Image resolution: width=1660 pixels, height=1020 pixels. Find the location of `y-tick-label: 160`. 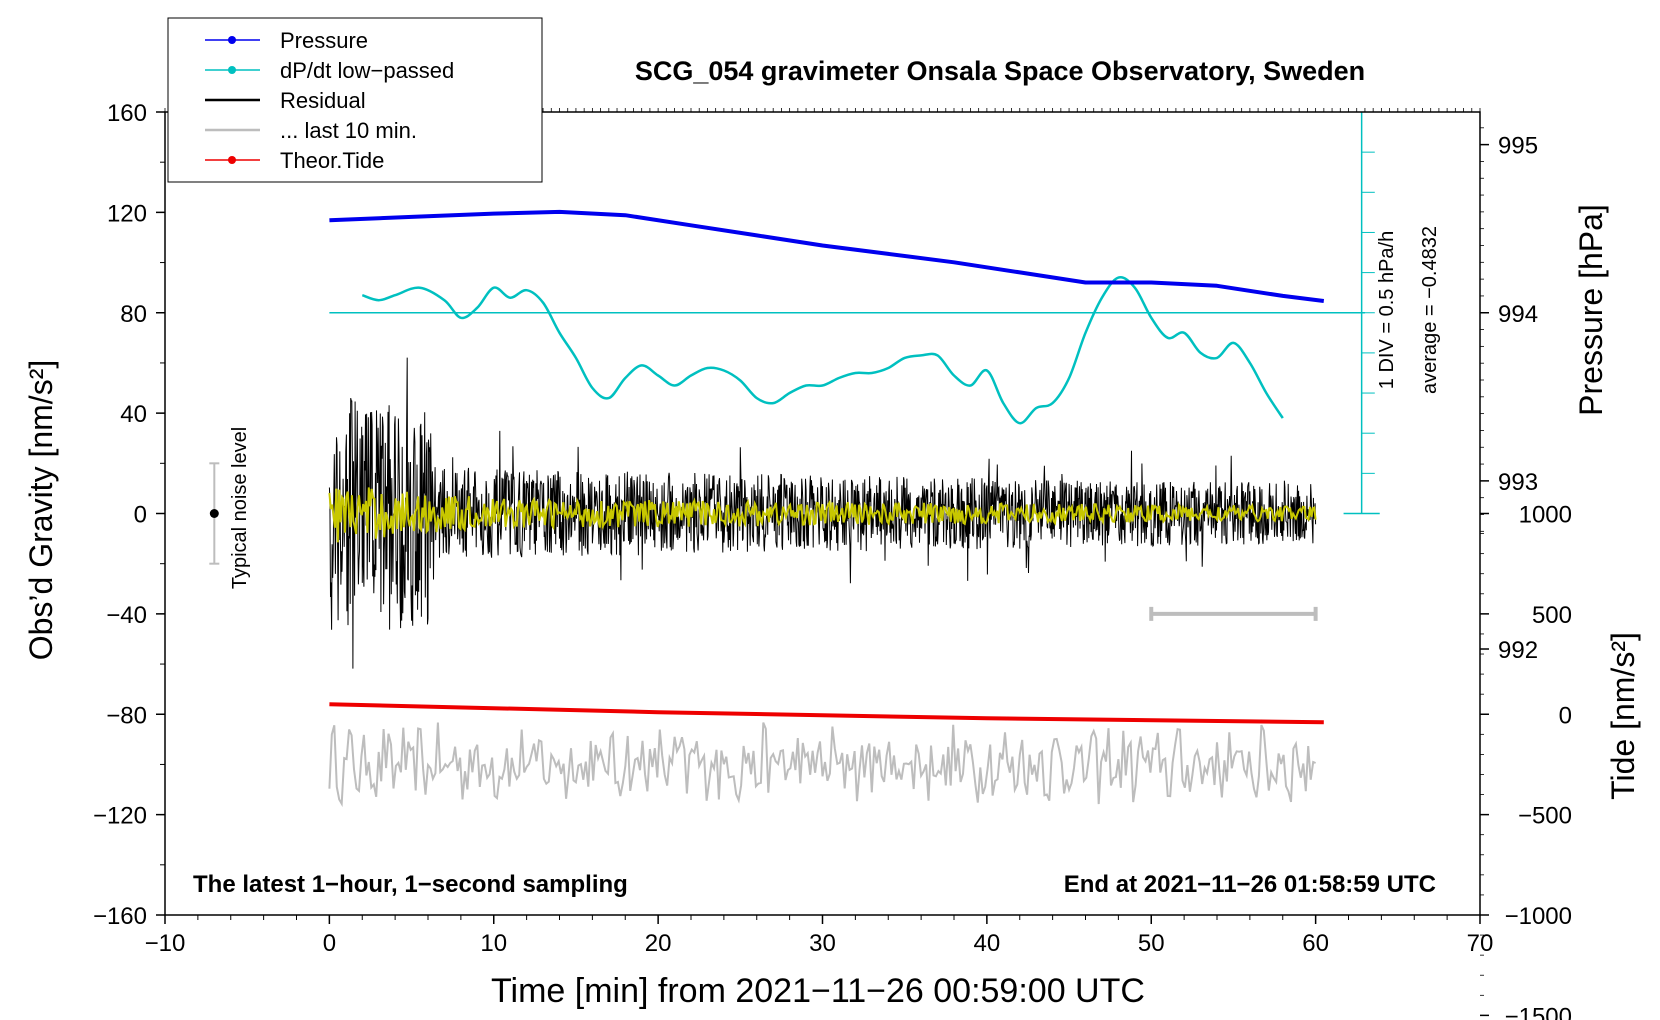

y-tick-label: 160 is located at coordinates (127, 113).